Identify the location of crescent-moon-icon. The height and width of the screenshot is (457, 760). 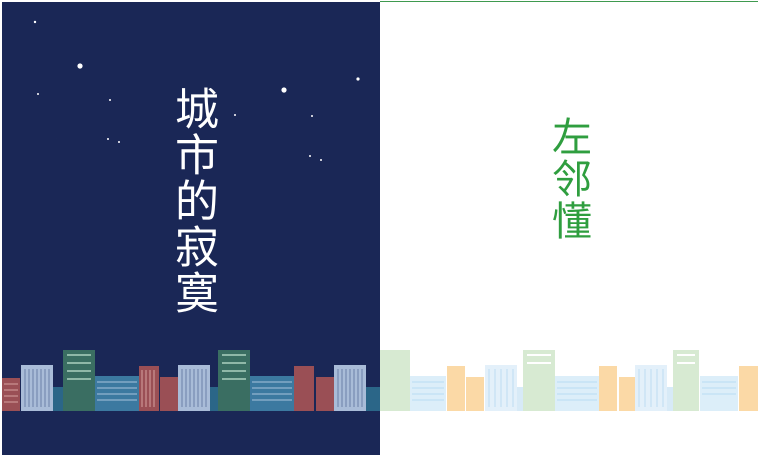
(77, 123).